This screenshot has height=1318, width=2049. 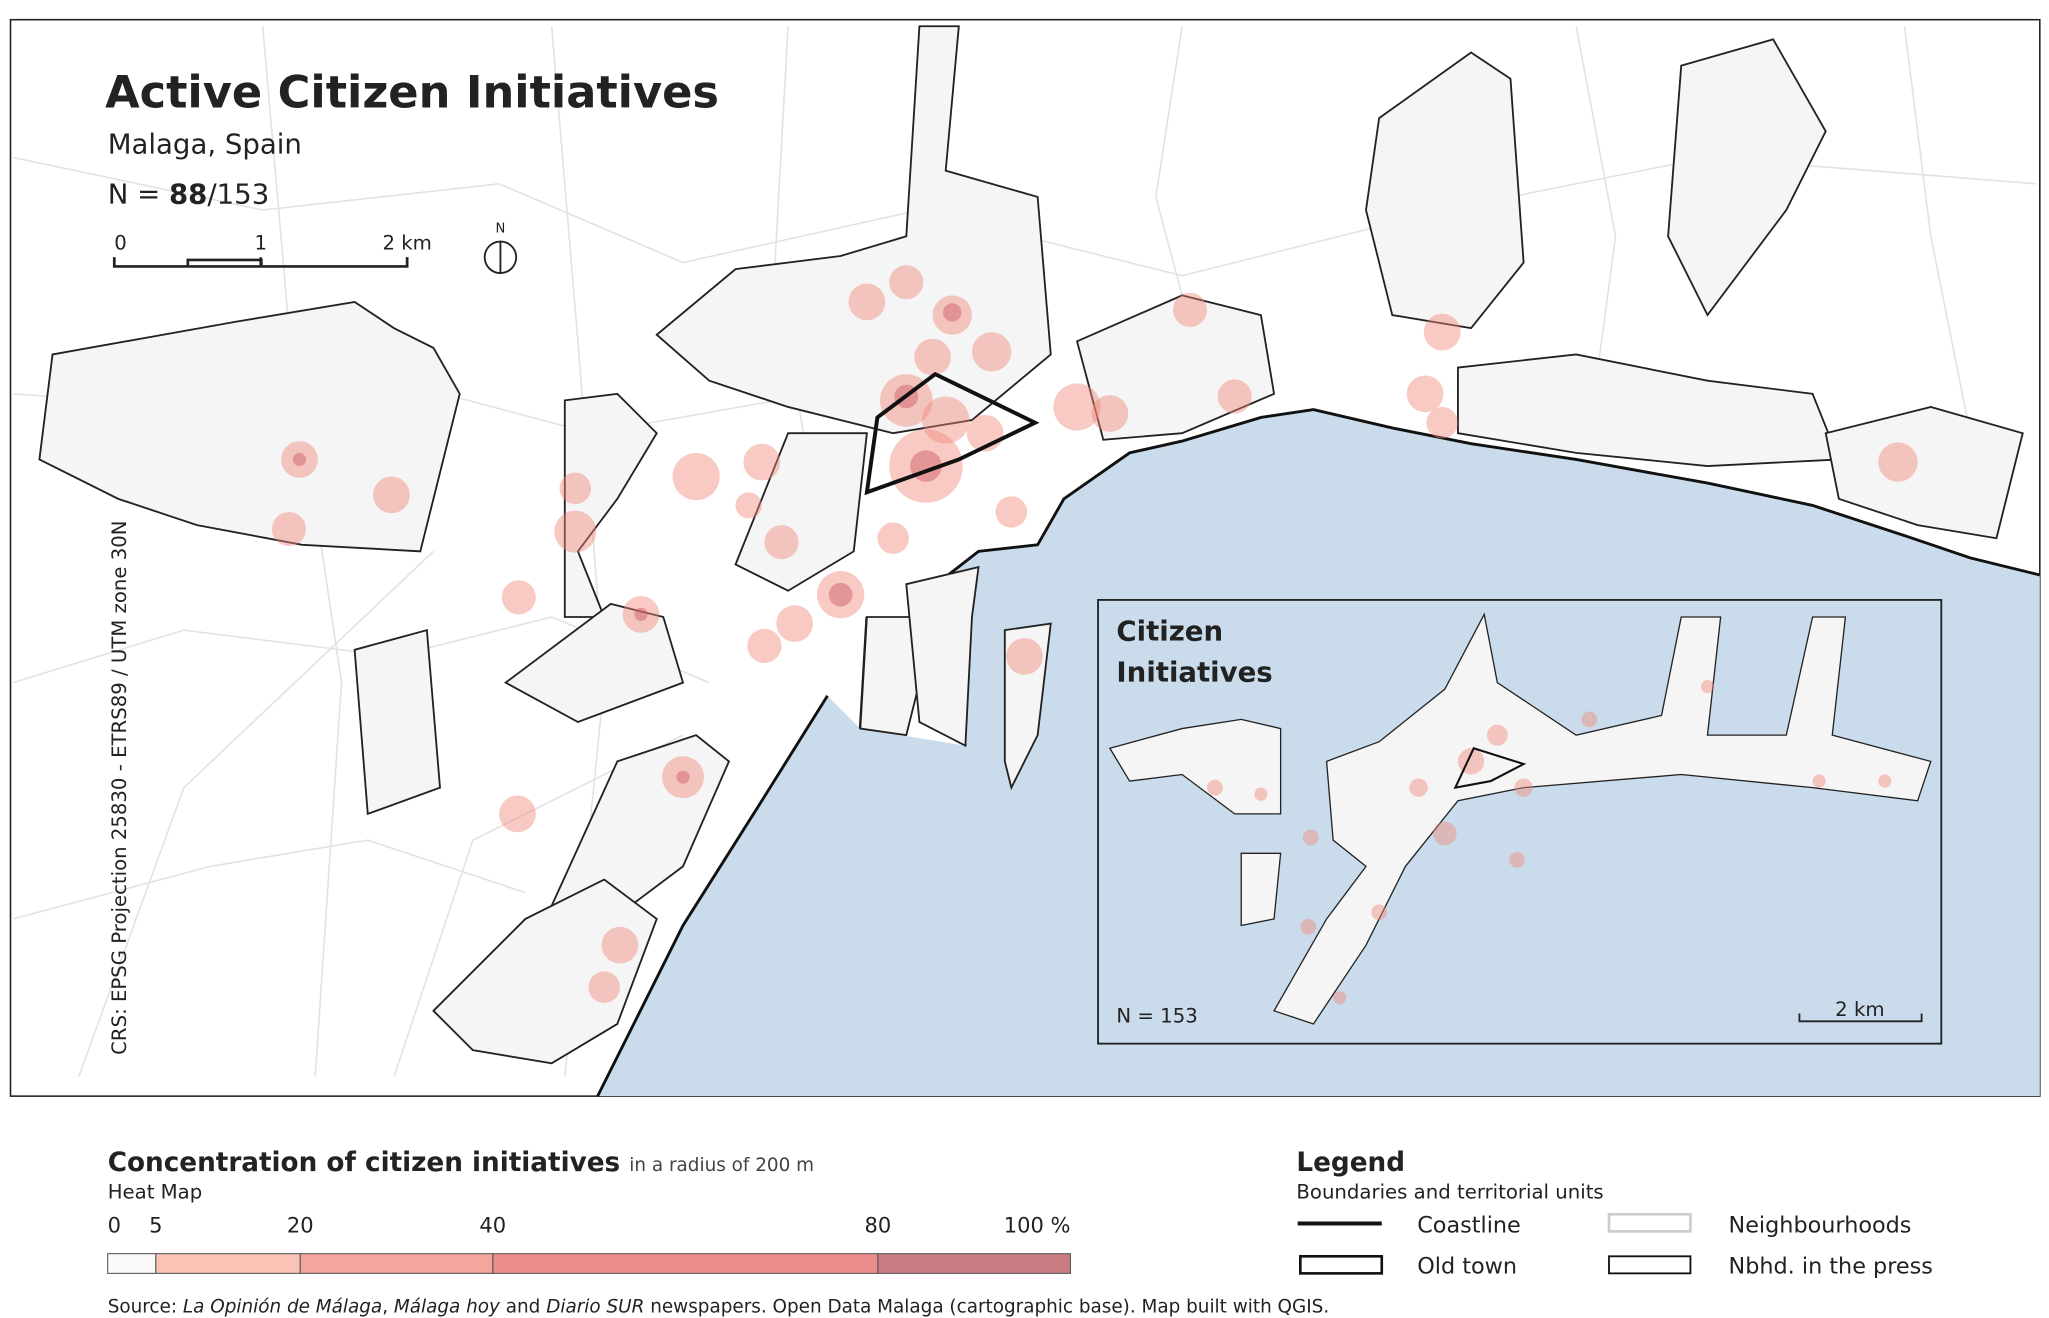 I want to click on count-total: /153, so click(x=238, y=193).